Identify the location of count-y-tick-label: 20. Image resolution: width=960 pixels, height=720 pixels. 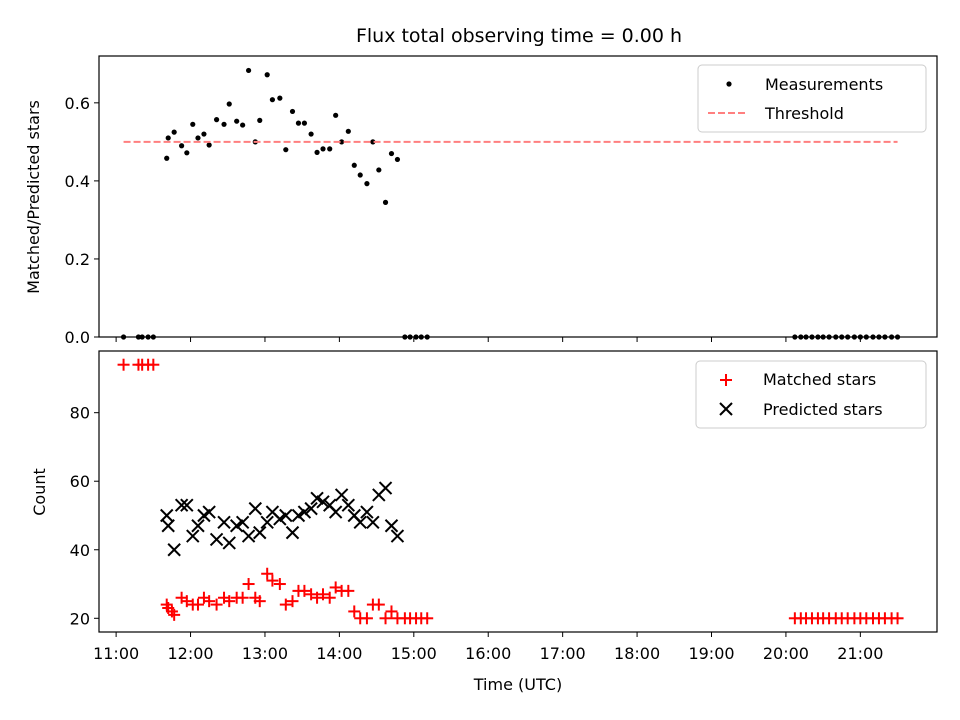
(80, 618).